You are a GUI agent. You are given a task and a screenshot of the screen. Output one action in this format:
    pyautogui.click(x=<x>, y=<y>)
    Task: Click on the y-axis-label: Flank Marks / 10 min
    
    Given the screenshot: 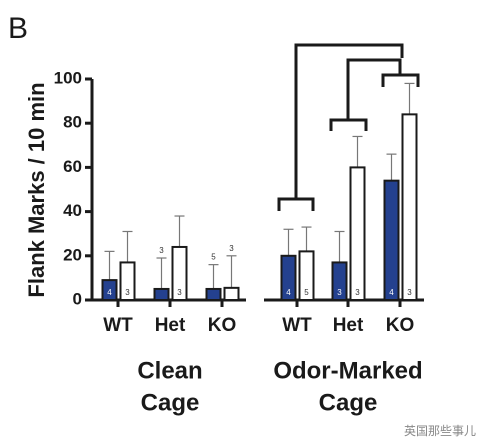 What is the action you would take?
    pyautogui.click(x=36, y=189)
    